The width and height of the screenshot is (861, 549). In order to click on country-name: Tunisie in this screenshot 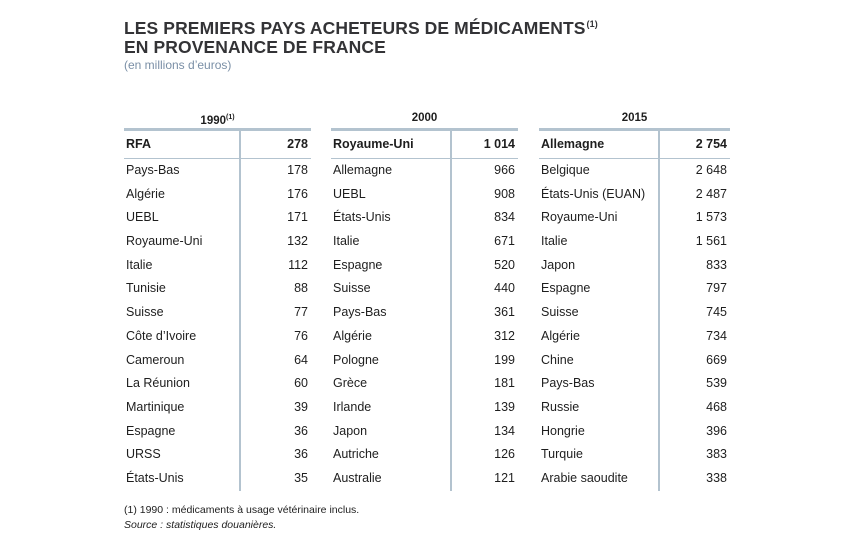, I will do `click(146, 288)`.